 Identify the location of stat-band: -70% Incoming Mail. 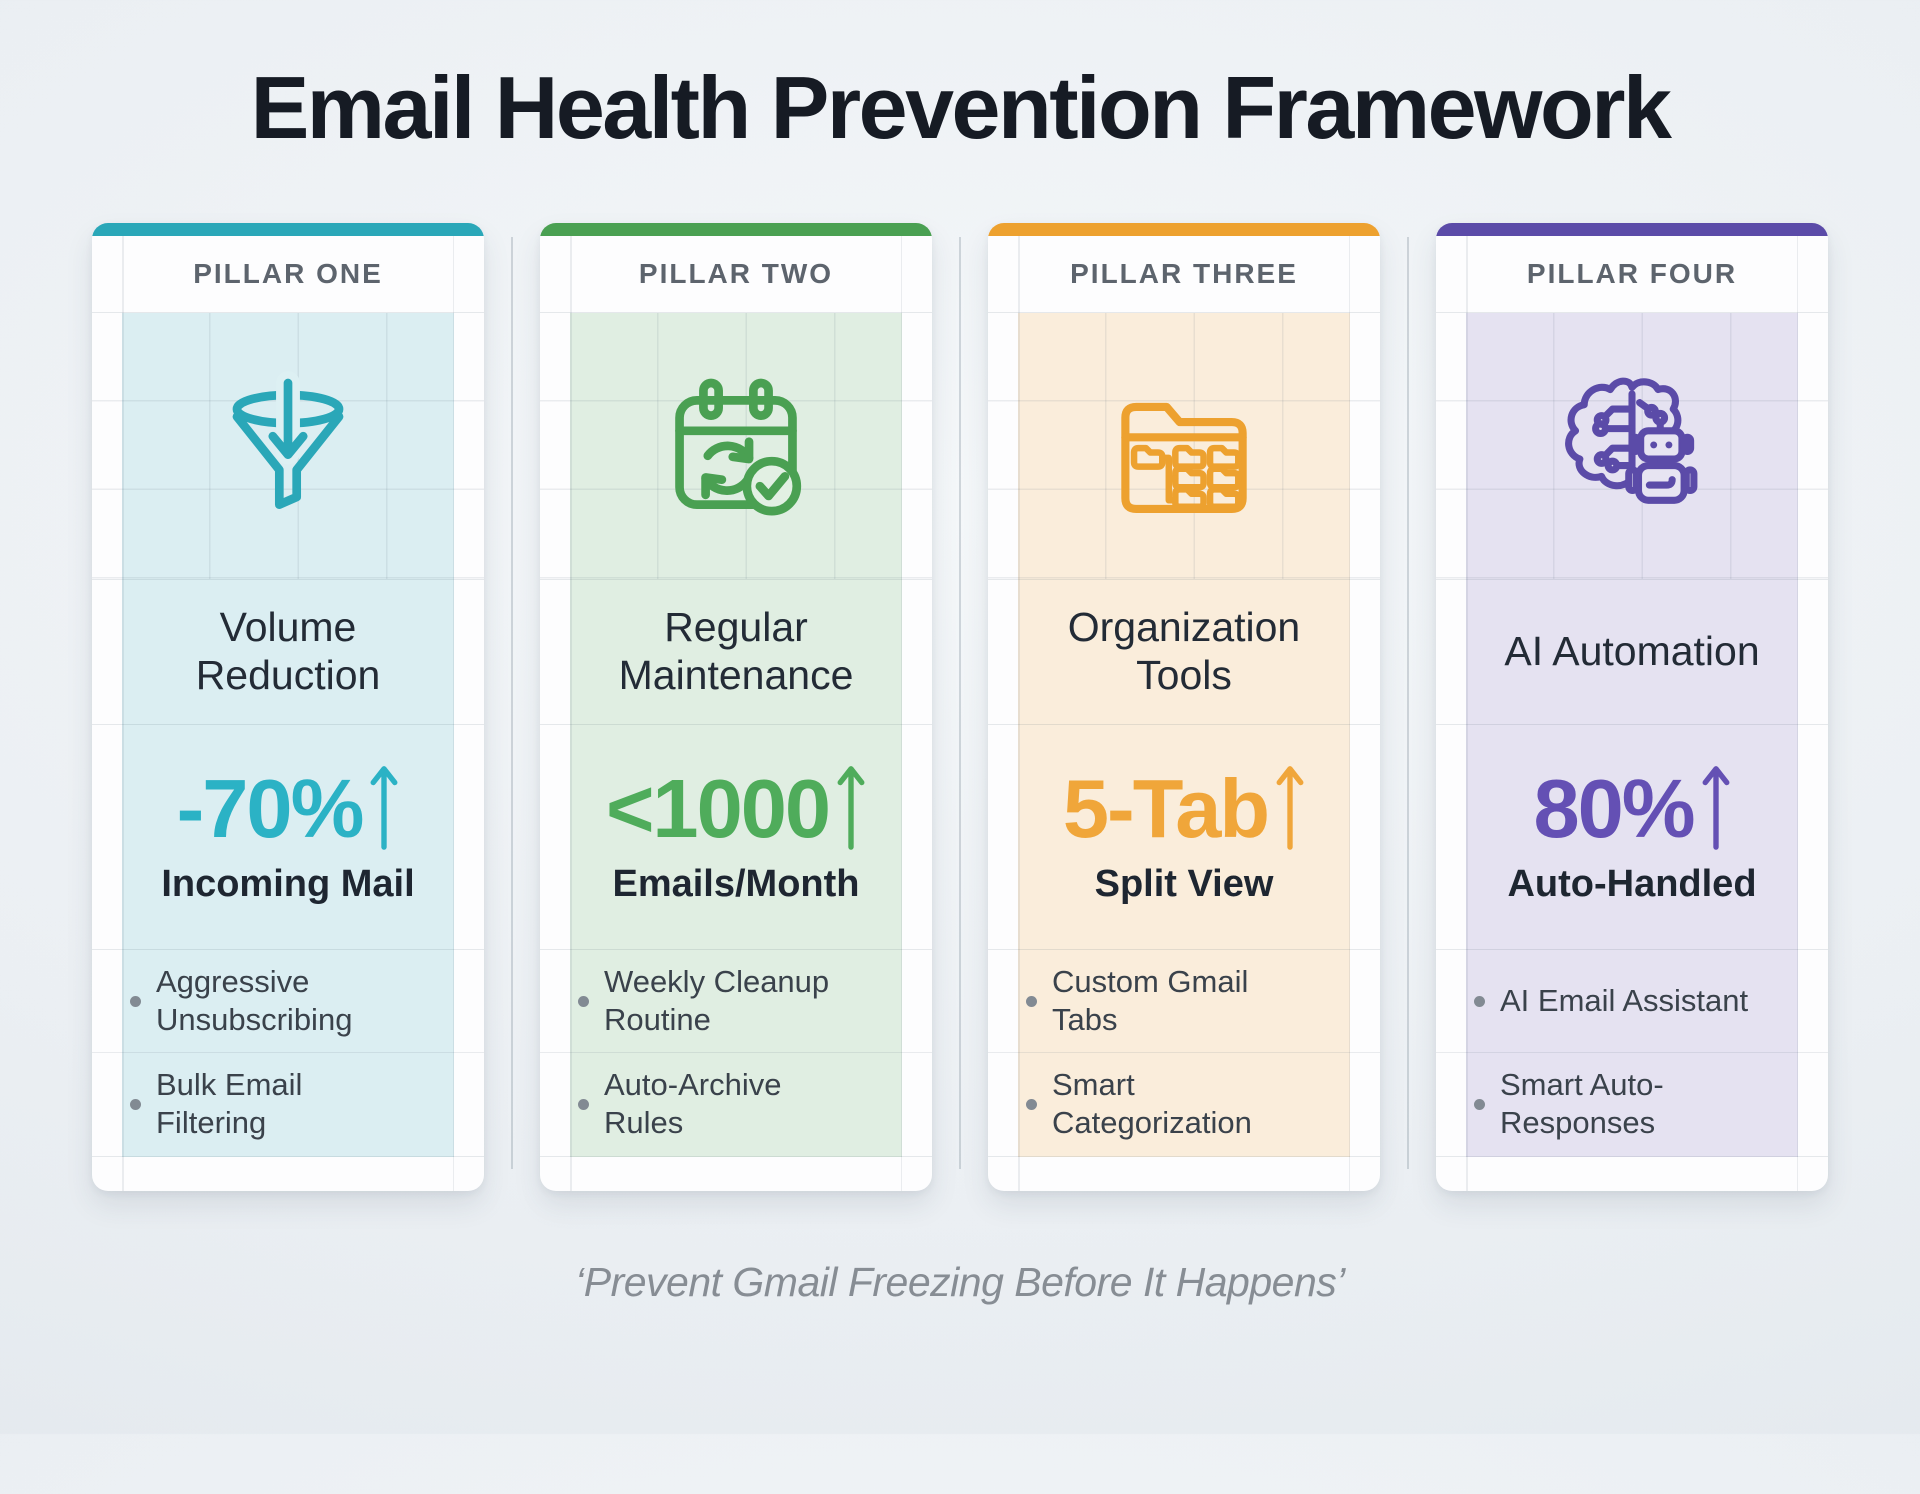
(288, 837).